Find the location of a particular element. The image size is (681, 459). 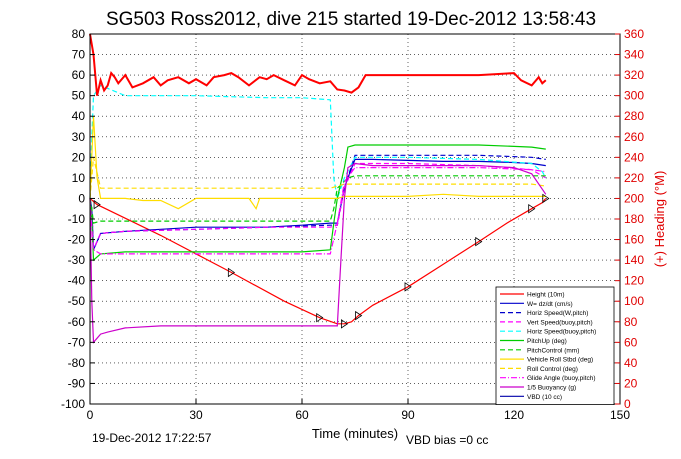

legend-label: Glide Angle (buoy,pitch) is located at coordinates (561, 378).